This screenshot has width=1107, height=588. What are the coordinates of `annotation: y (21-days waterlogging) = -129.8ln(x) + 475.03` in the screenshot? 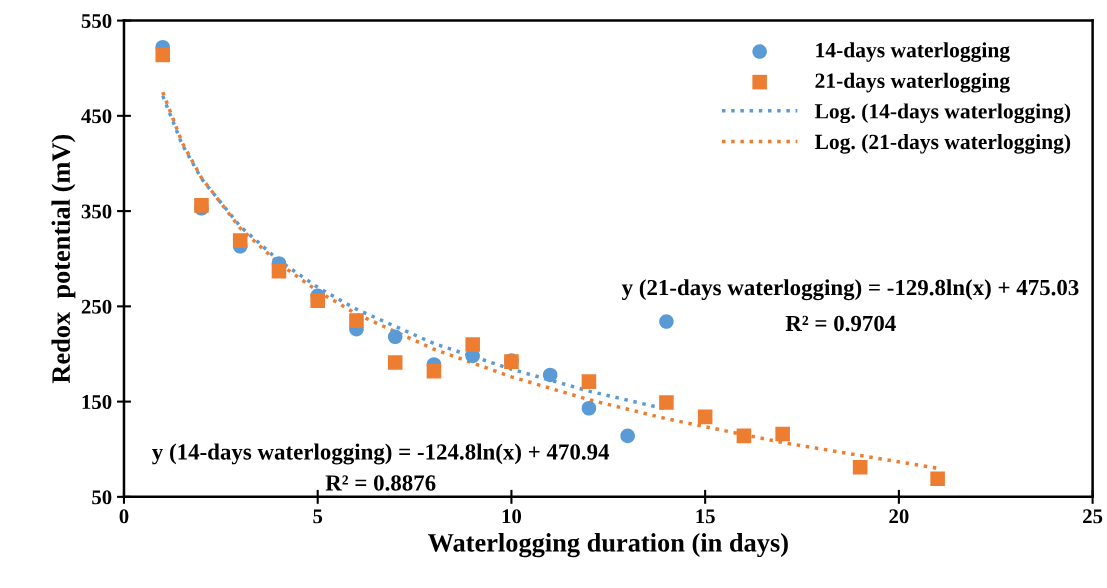 It's located at (850, 290).